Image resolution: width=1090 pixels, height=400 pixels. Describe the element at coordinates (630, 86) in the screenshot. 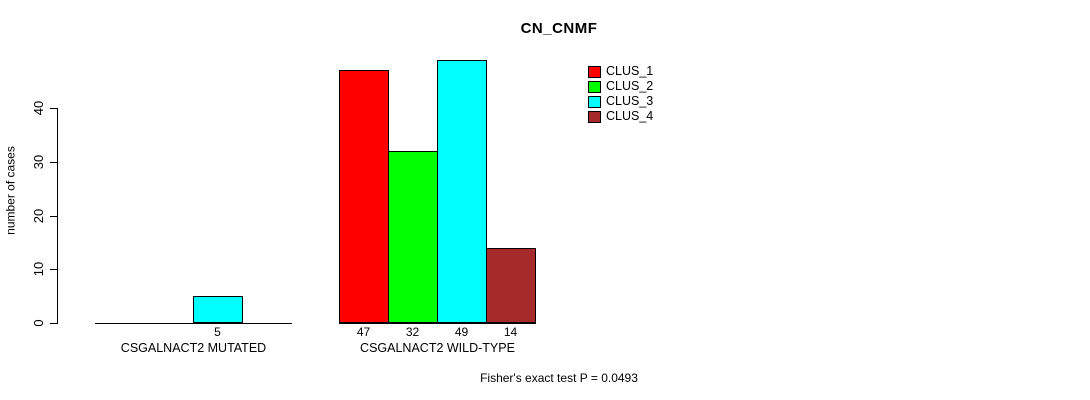

I see `legend-label: CLUS_2` at that location.